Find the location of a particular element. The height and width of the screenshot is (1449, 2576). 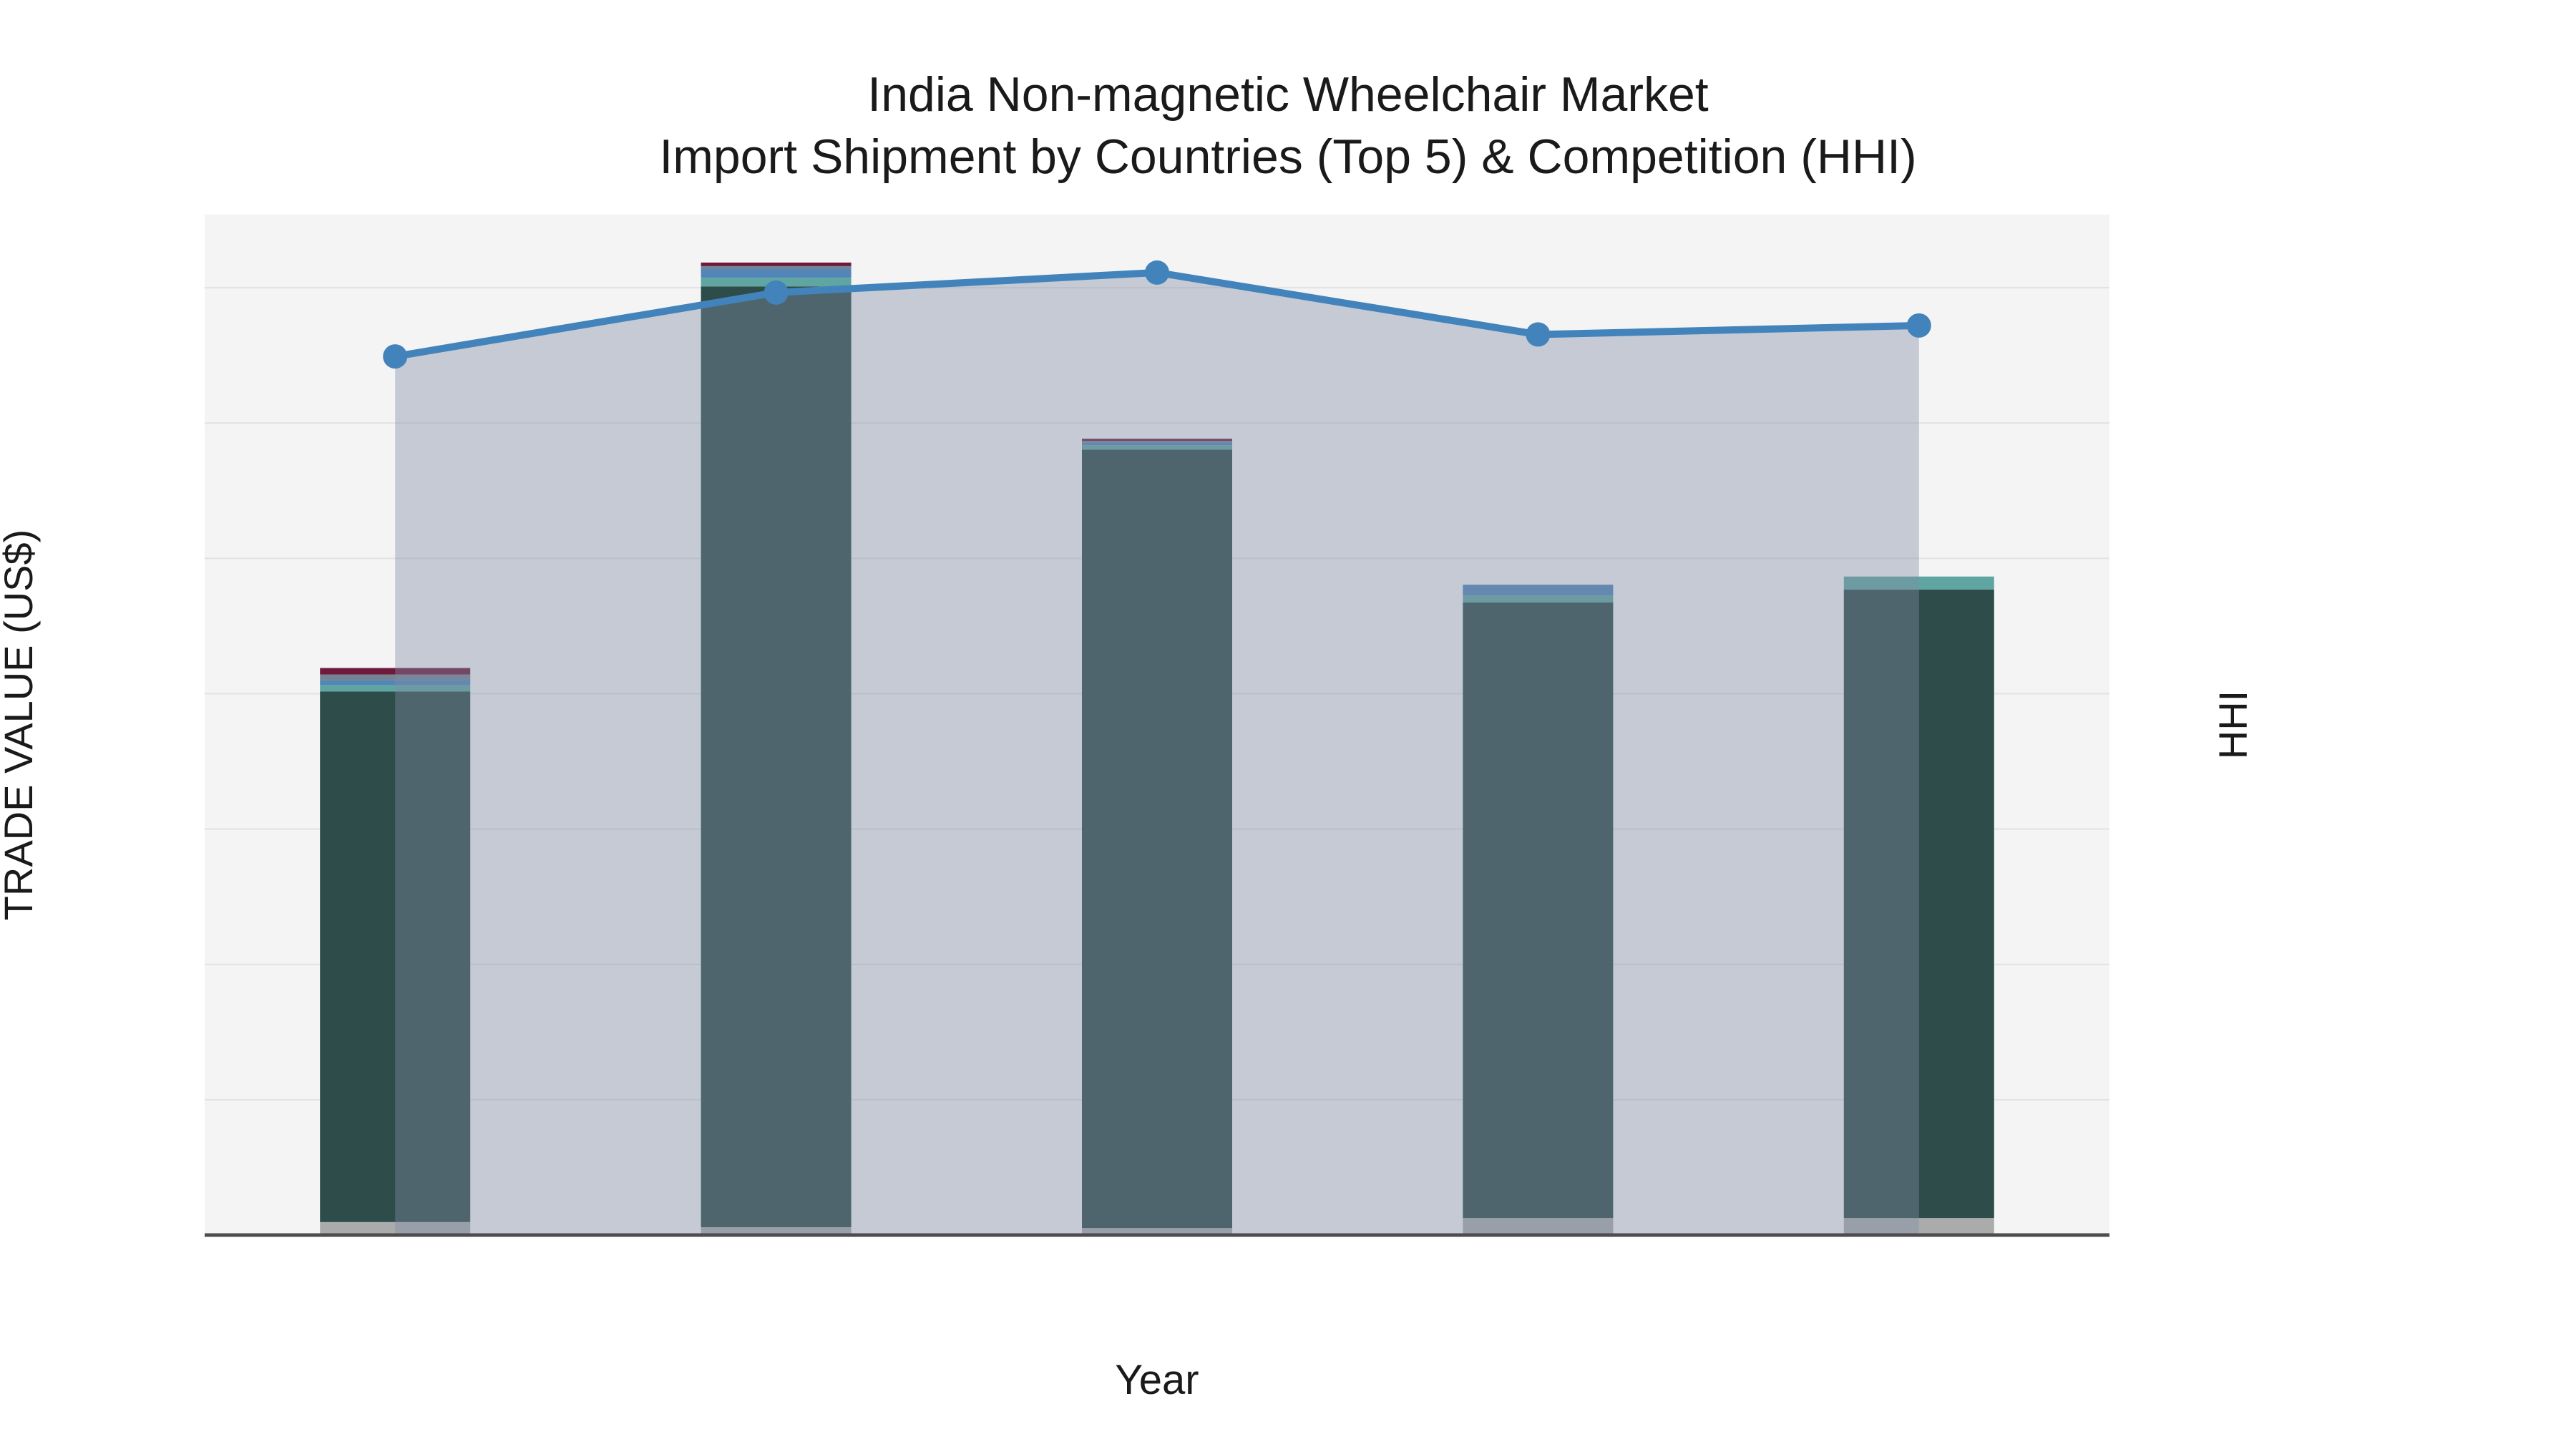

hhi-marker-2023 is located at coordinates (1538, 334).